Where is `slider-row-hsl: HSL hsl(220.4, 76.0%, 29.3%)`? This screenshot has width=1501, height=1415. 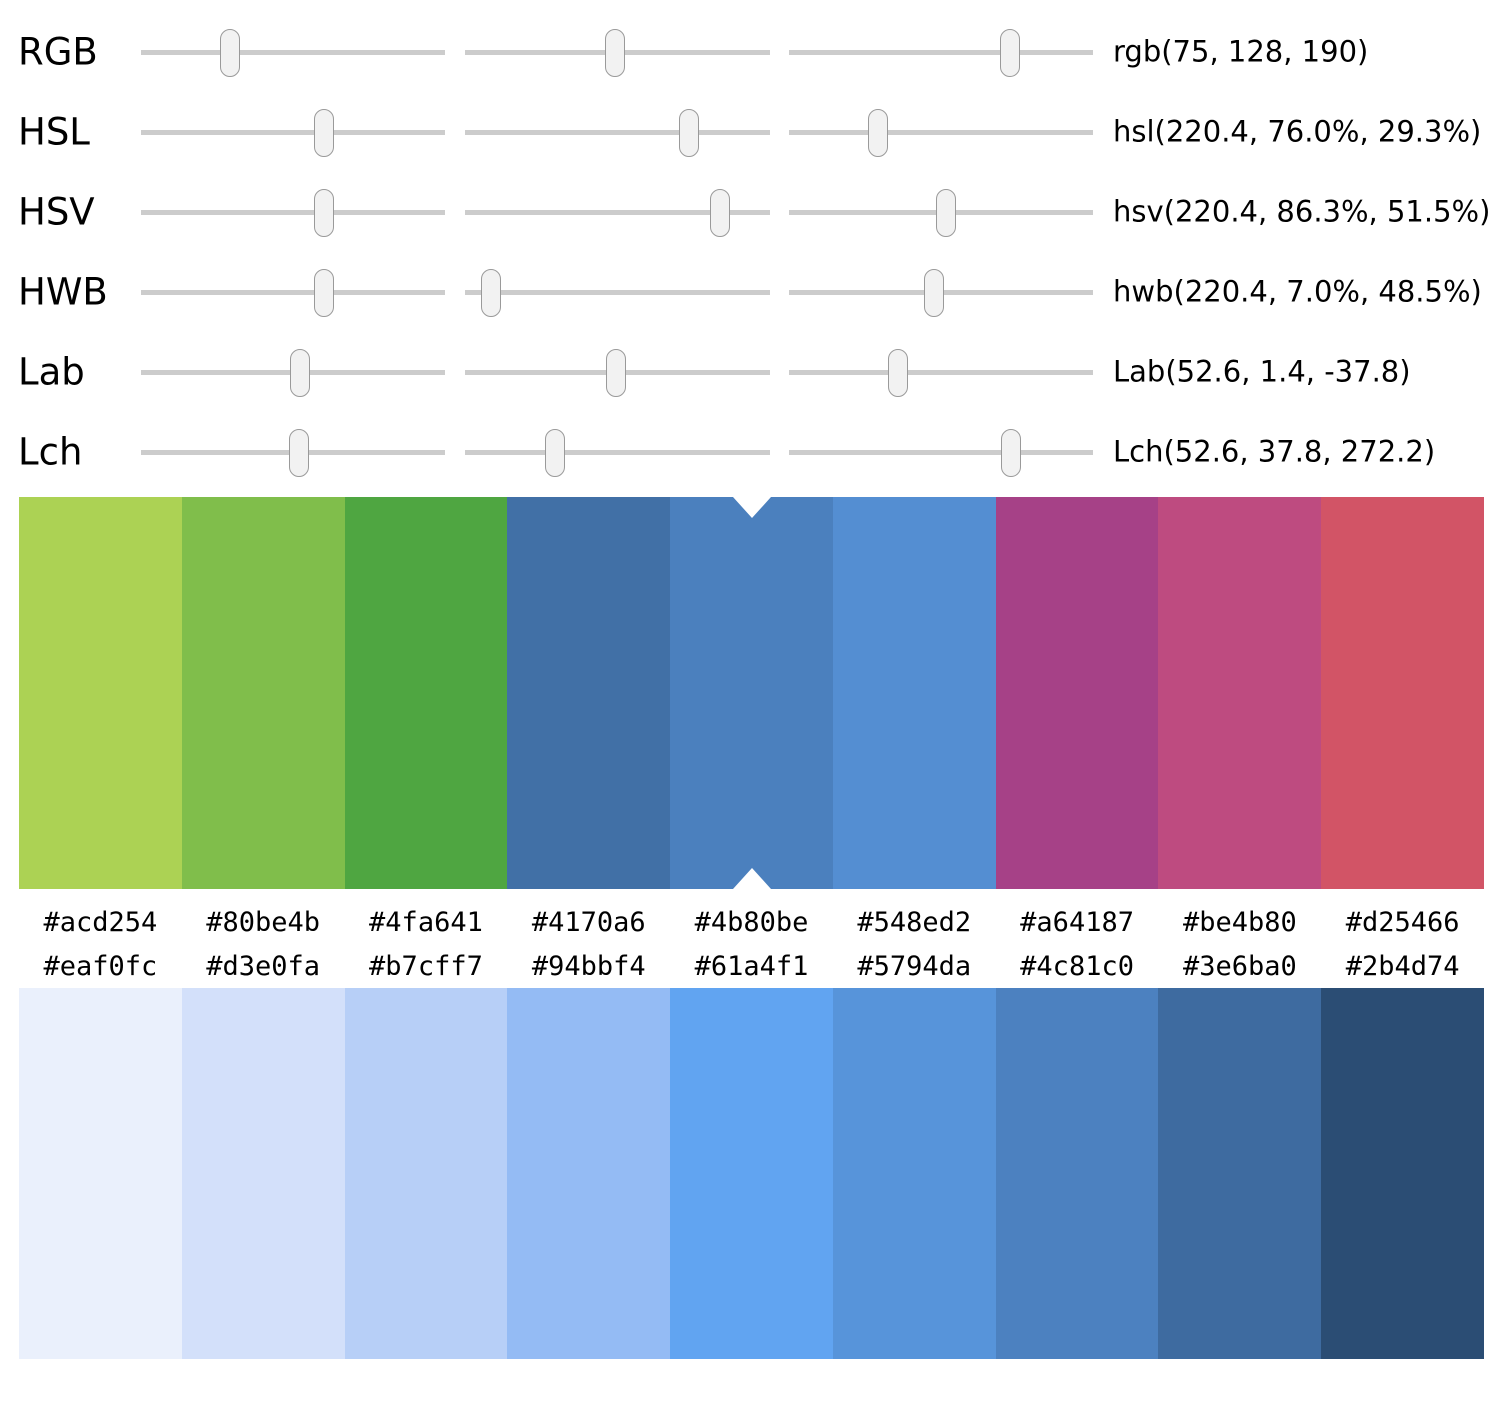 slider-row-hsl: HSL hsl(220.4, 76.0%, 29.3%) is located at coordinates (750, 132).